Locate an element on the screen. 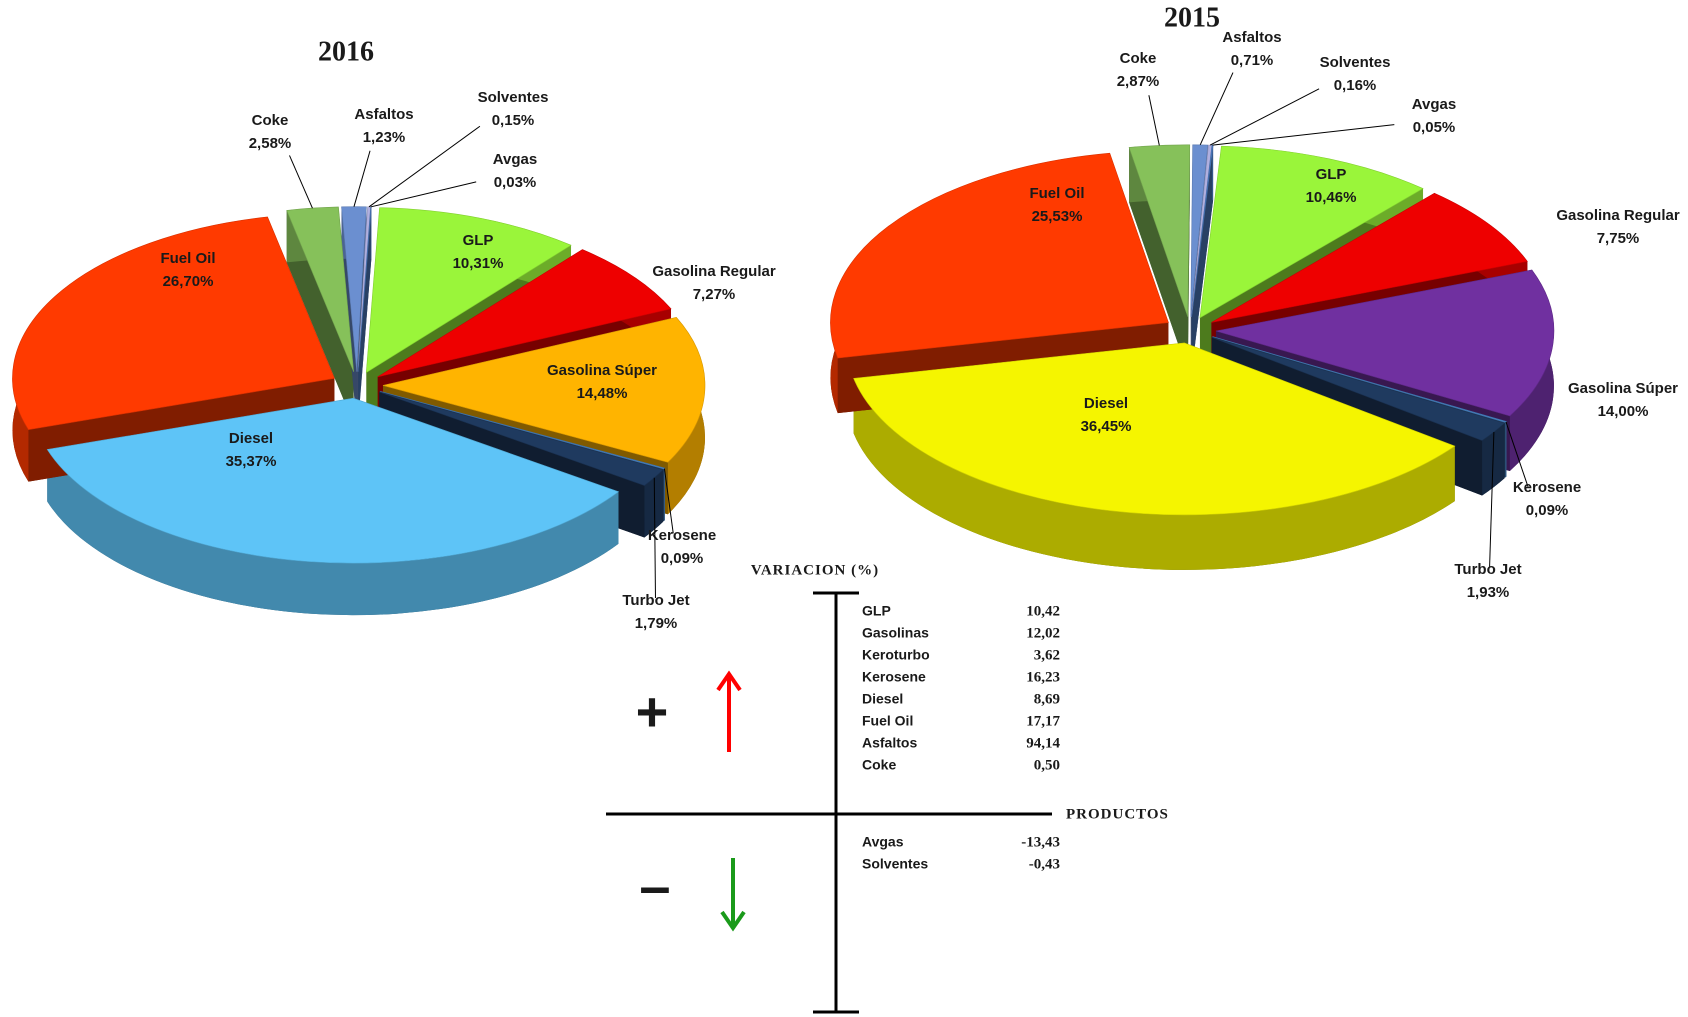 Image resolution: width=1688 pixels, height=1017 pixels. product-name: Avgas is located at coordinates (883, 842).